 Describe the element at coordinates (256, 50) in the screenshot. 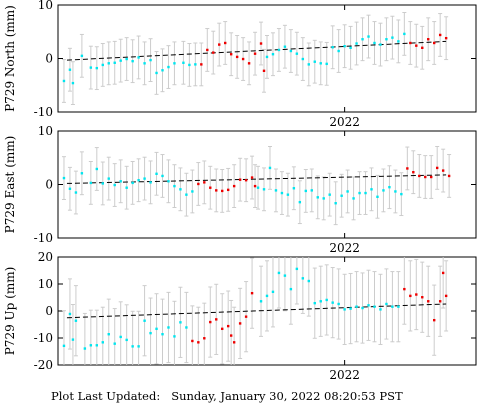

I see `trend-line` at that location.